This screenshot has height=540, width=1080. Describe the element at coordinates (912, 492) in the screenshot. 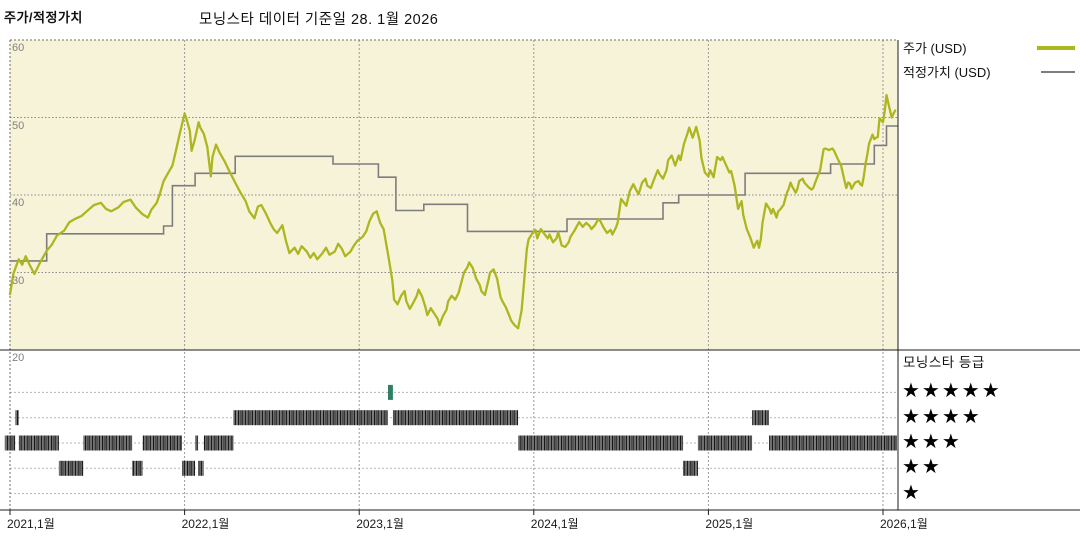

I see `rating-legend-row-1-star: ★` at that location.